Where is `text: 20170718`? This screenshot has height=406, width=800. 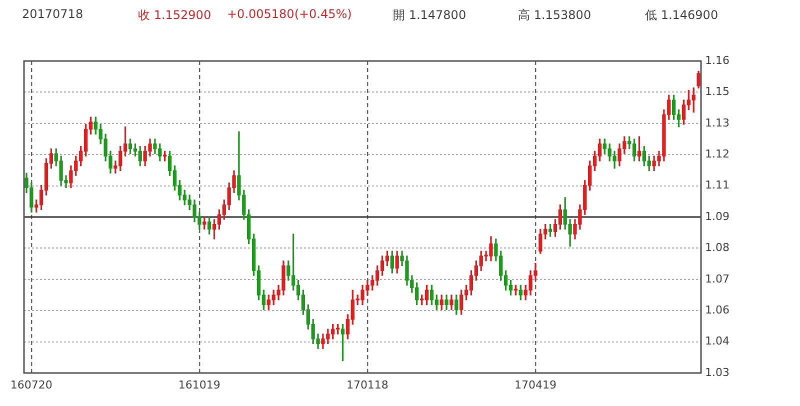 text: 20170718 is located at coordinates (53, 14).